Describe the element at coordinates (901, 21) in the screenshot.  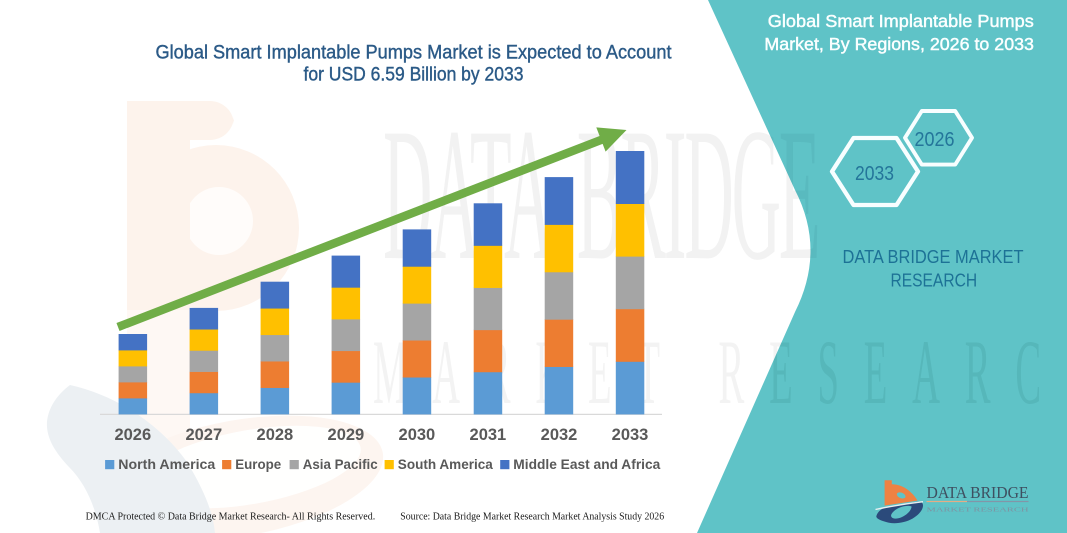
I see `svg-text: Global Smart Implantable Pumps` at that location.